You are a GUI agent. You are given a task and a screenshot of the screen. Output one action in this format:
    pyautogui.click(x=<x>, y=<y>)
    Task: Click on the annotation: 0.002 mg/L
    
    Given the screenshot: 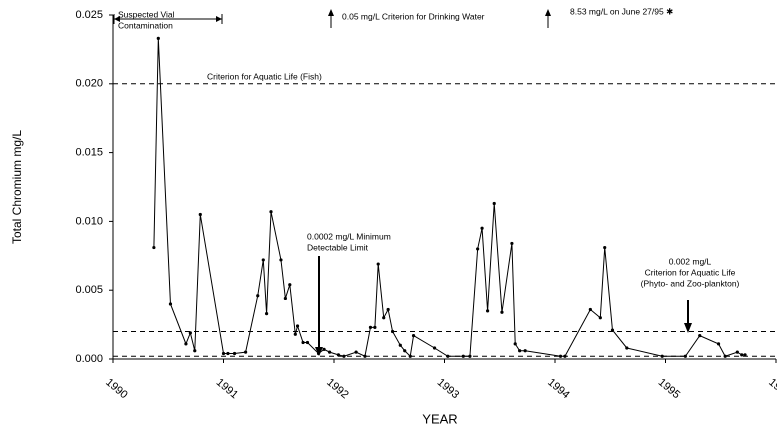 What is the action you would take?
    pyautogui.click(x=690, y=261)
    